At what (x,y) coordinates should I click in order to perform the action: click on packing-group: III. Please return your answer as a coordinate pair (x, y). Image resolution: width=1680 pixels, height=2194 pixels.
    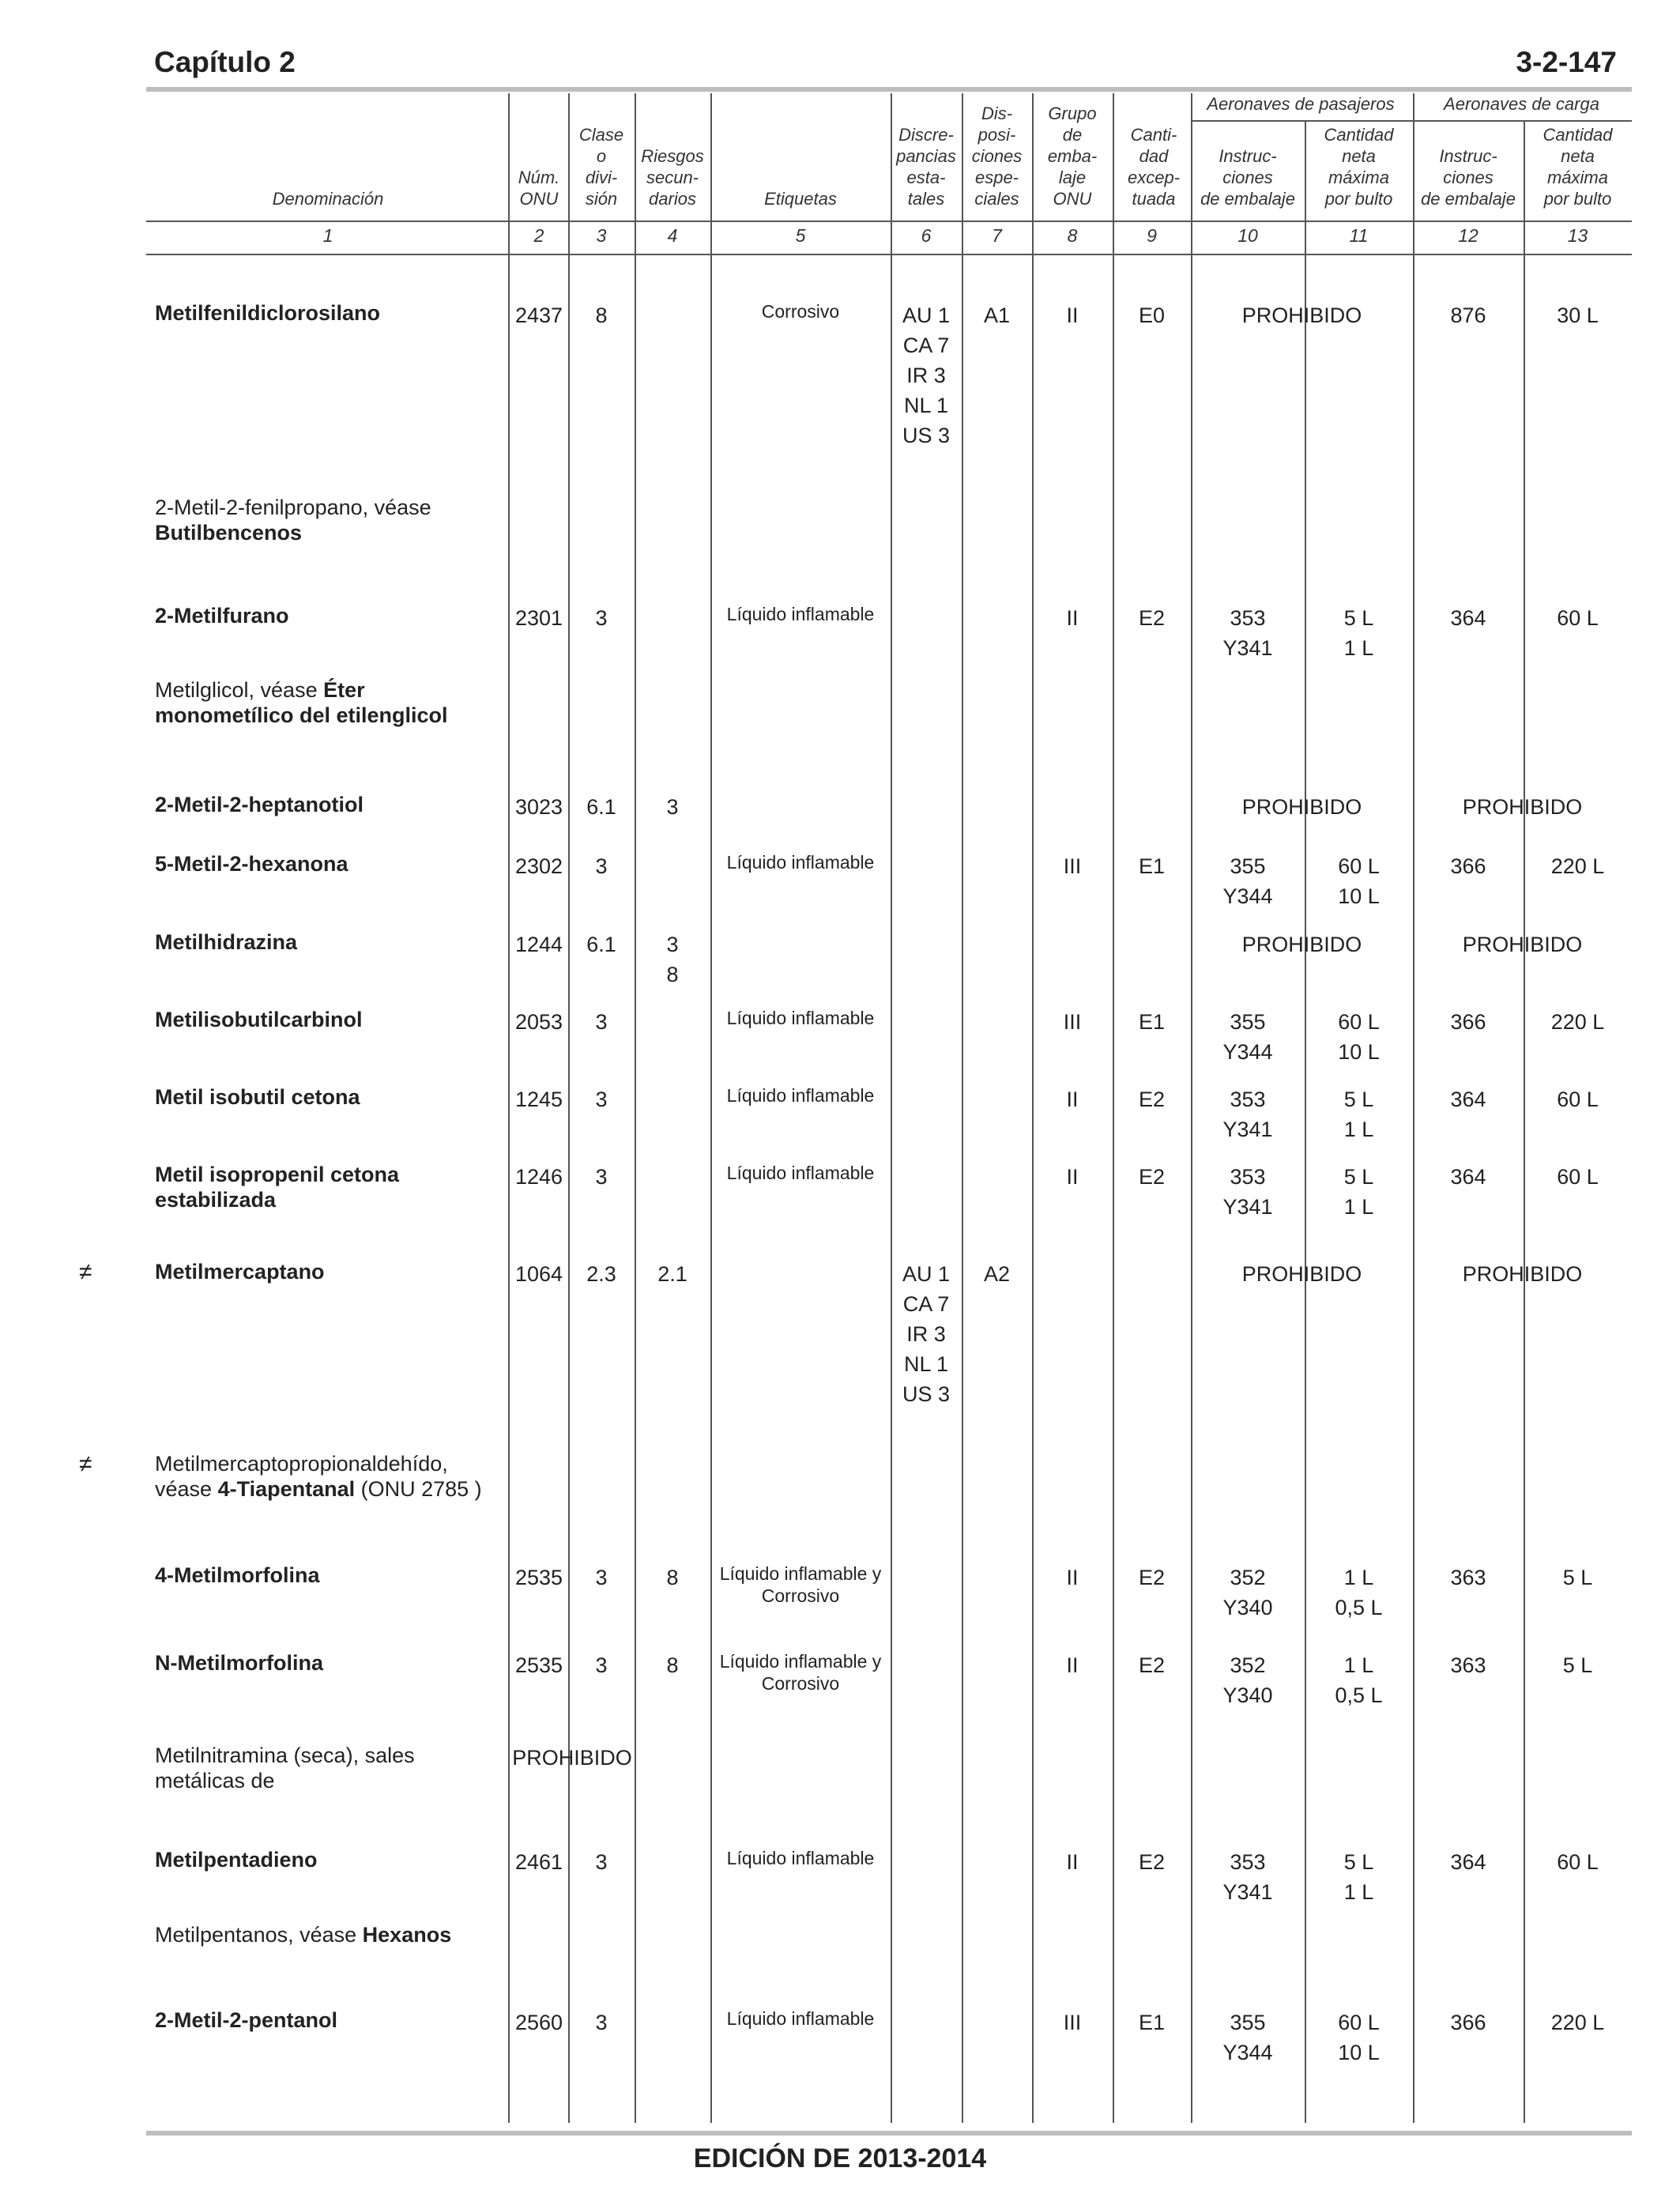
    Looking at the image, I should click on (1072, 2022).